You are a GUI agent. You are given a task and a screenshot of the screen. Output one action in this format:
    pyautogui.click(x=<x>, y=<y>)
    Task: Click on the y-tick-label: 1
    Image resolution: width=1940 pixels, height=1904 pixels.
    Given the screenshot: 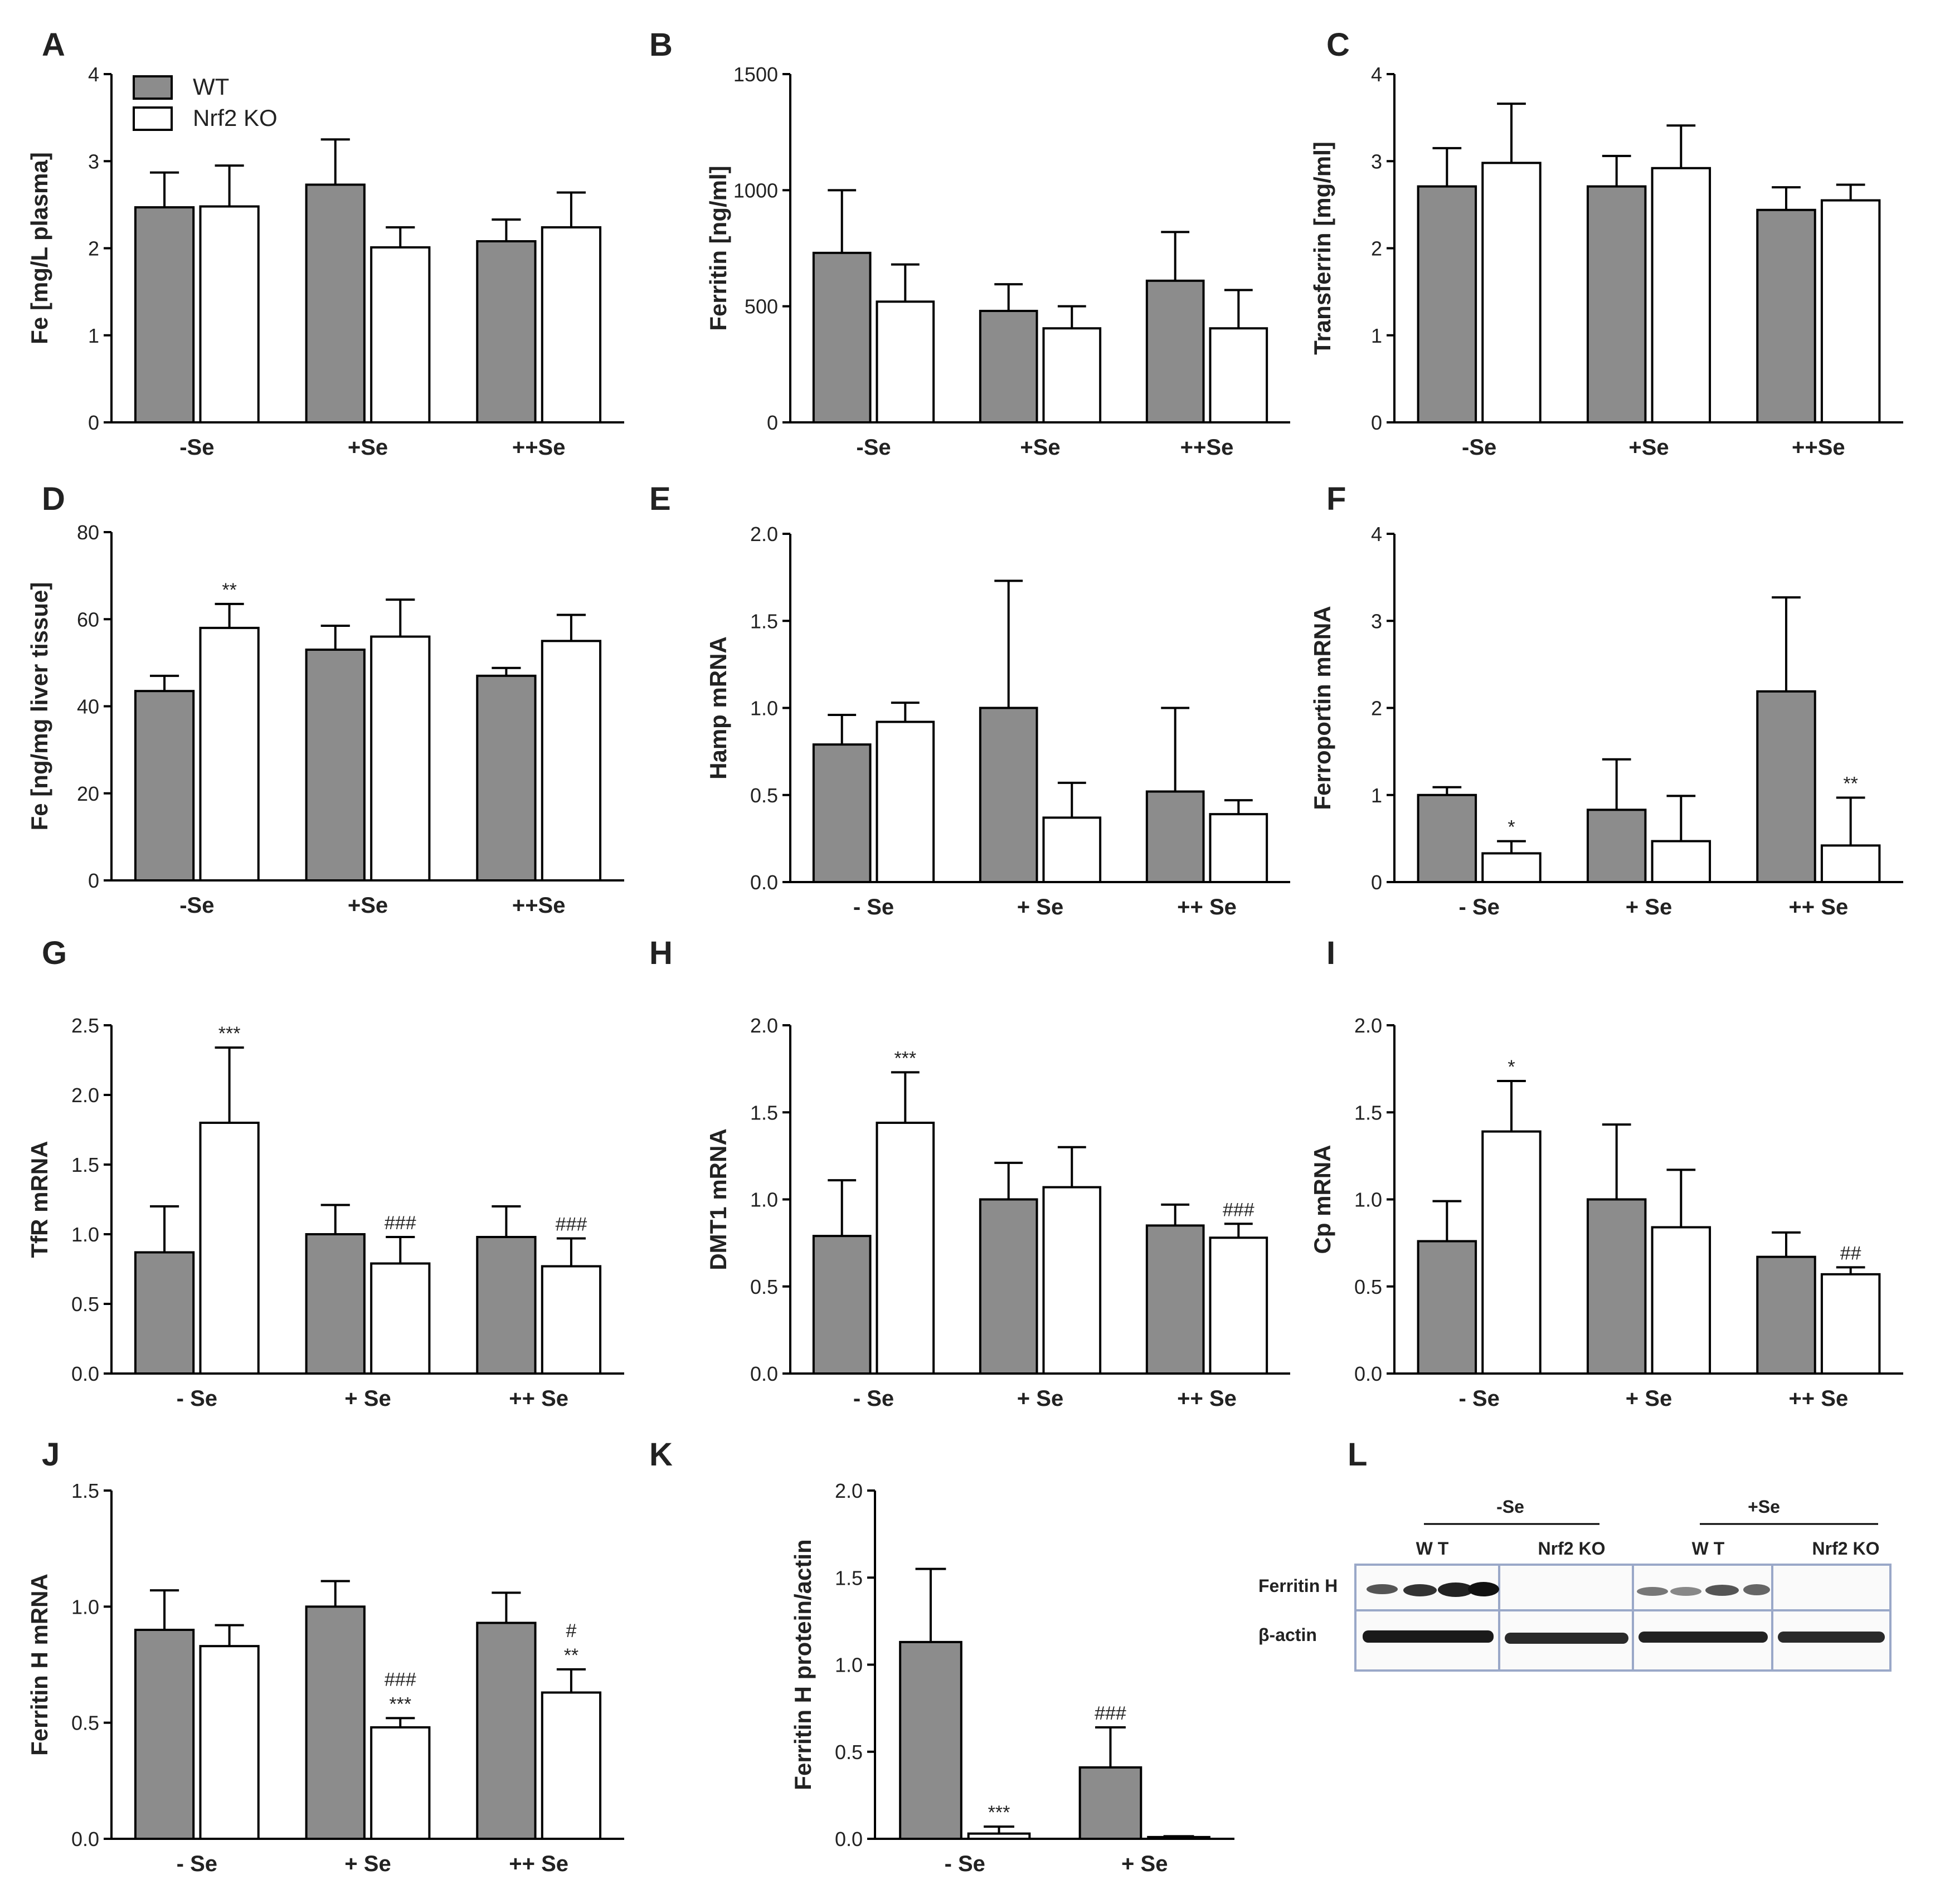 What is the action you would take?
    pyautogui.click(x=1377, y=335)
    